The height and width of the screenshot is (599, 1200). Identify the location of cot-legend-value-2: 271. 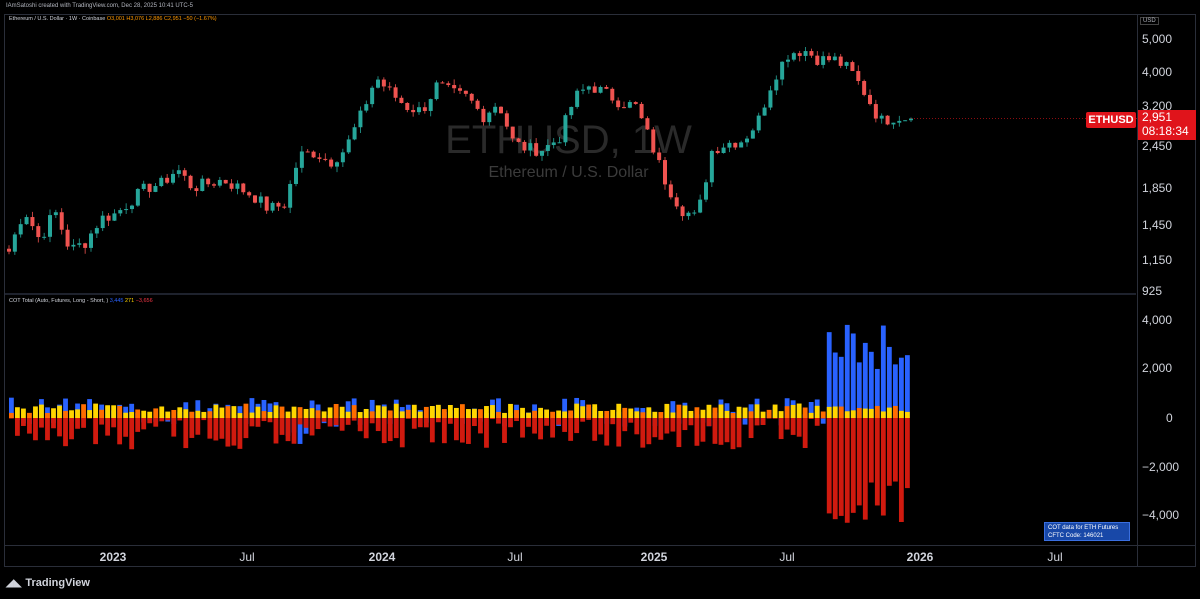
(129, 301).